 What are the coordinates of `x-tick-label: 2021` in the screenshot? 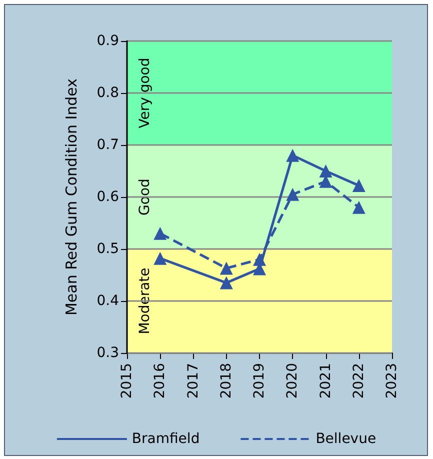 It's located at (326, 381).